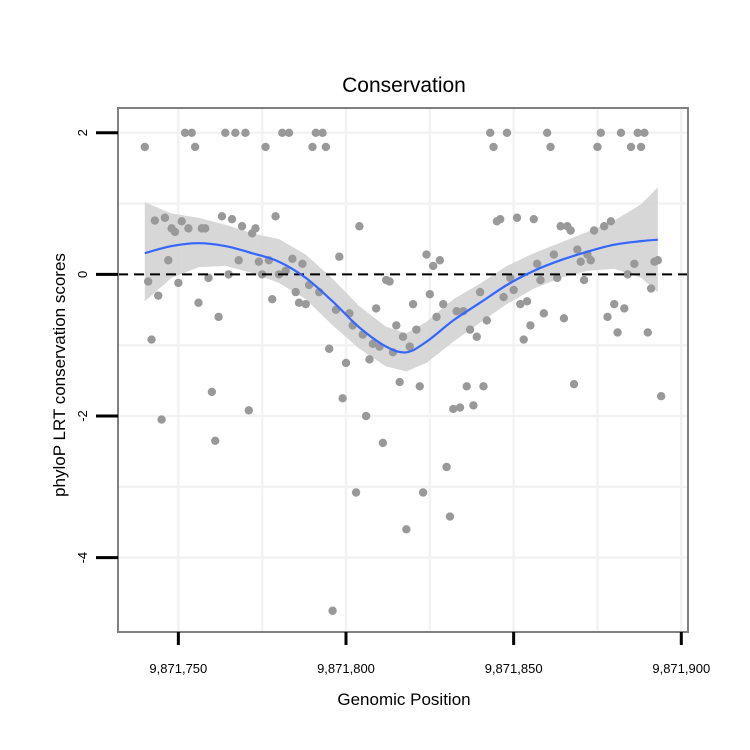  Describe the element at coordinates (681, 668) in the screenshot. I see `x-tick-label: 9,871,900` at that location.